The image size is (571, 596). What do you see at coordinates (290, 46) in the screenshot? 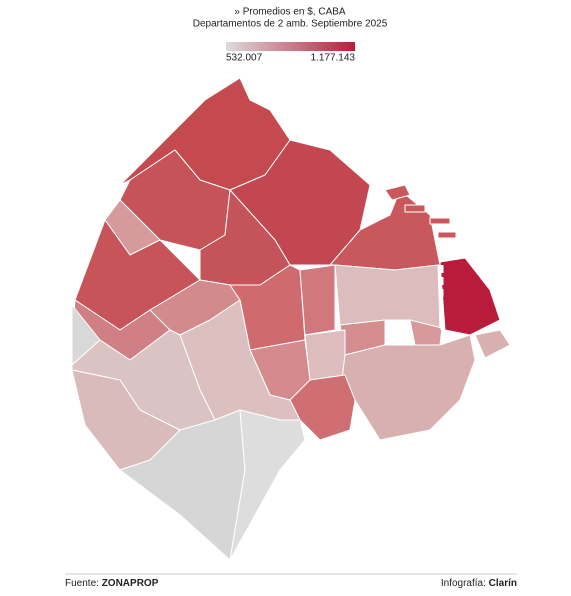
I see `legend-gradient` at bounding box center [290, 46].